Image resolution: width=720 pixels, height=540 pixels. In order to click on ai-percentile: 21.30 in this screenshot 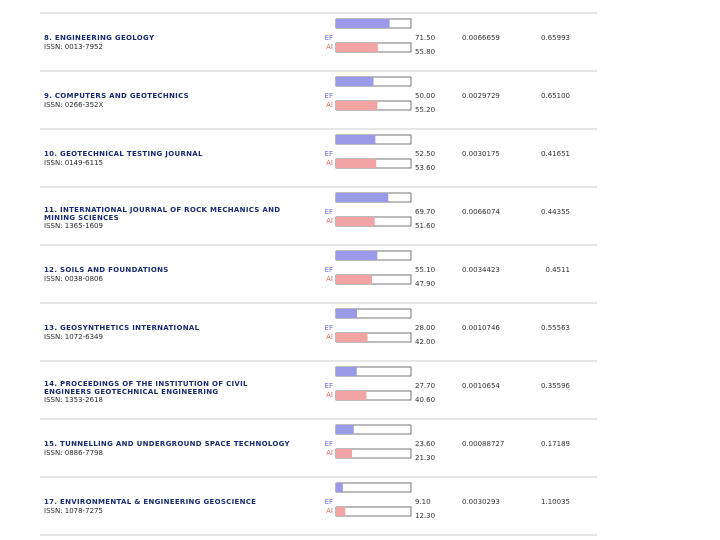, I will do `click(425, 458)`.